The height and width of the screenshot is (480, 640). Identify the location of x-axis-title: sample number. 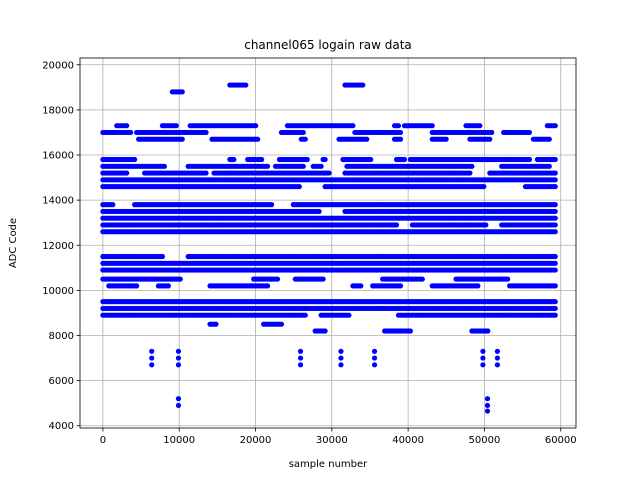
(328, 464).